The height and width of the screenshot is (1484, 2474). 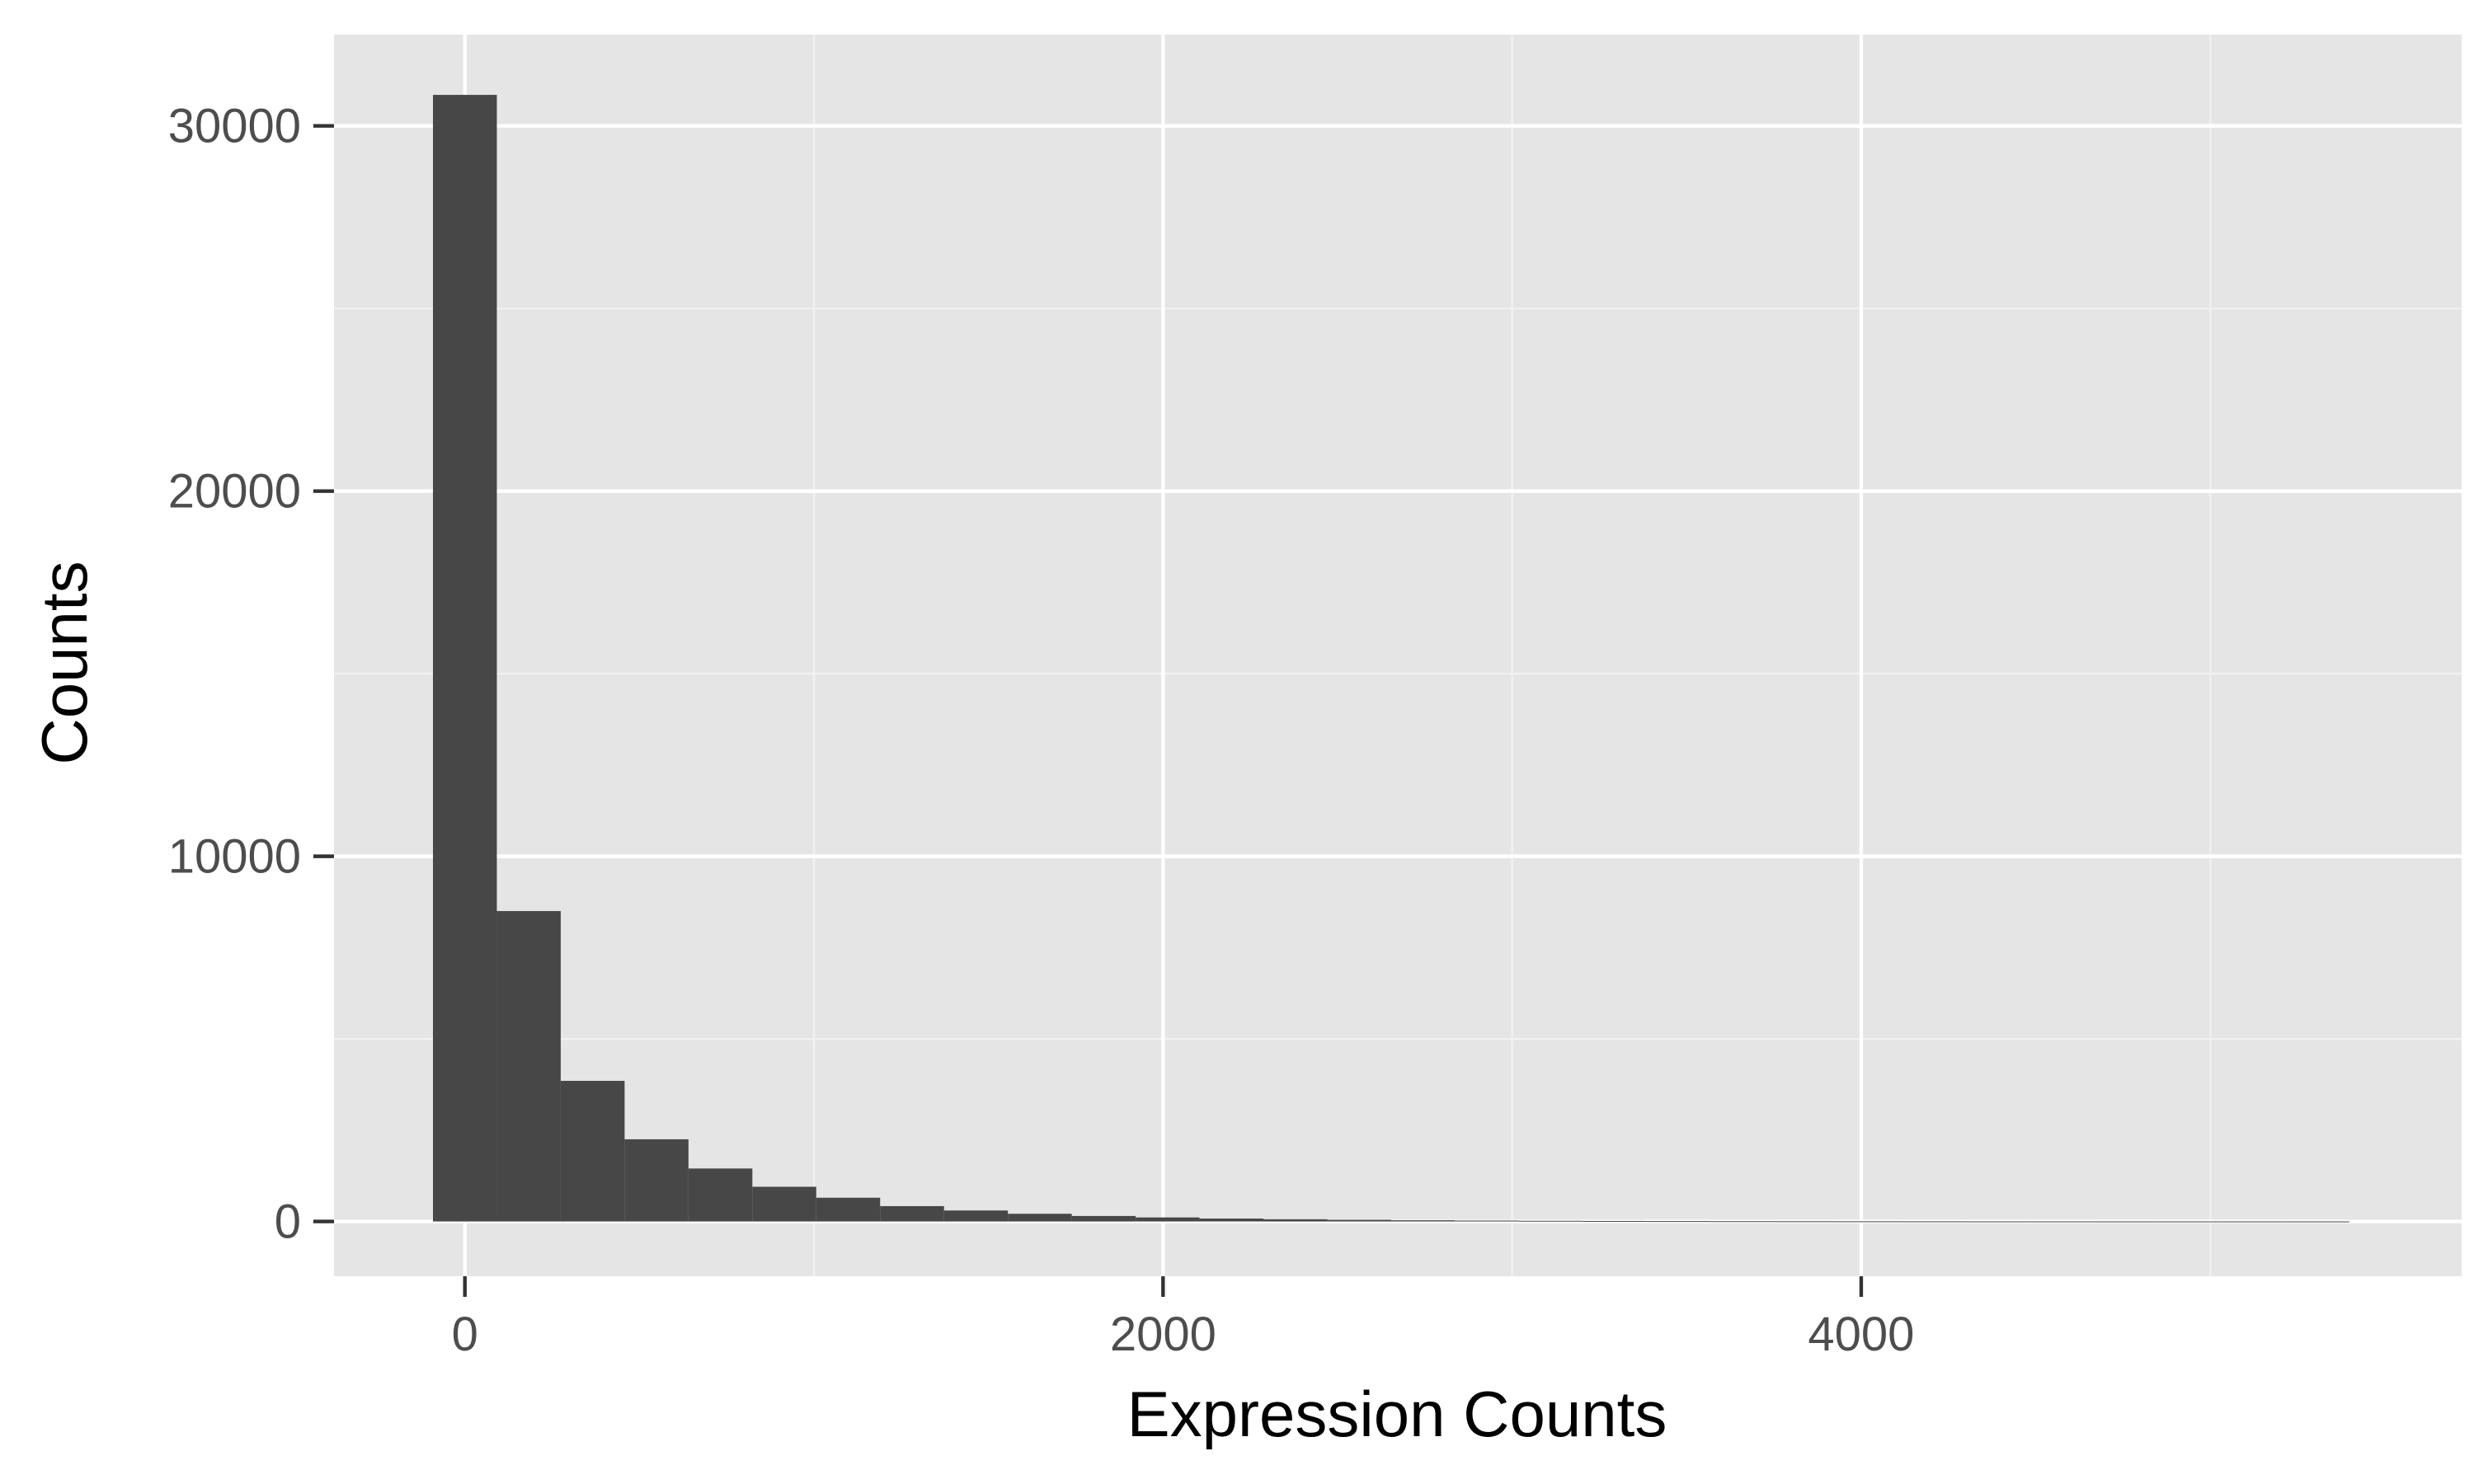 I want to click on x-tick-label: 0, so click(x=465, y=1334).